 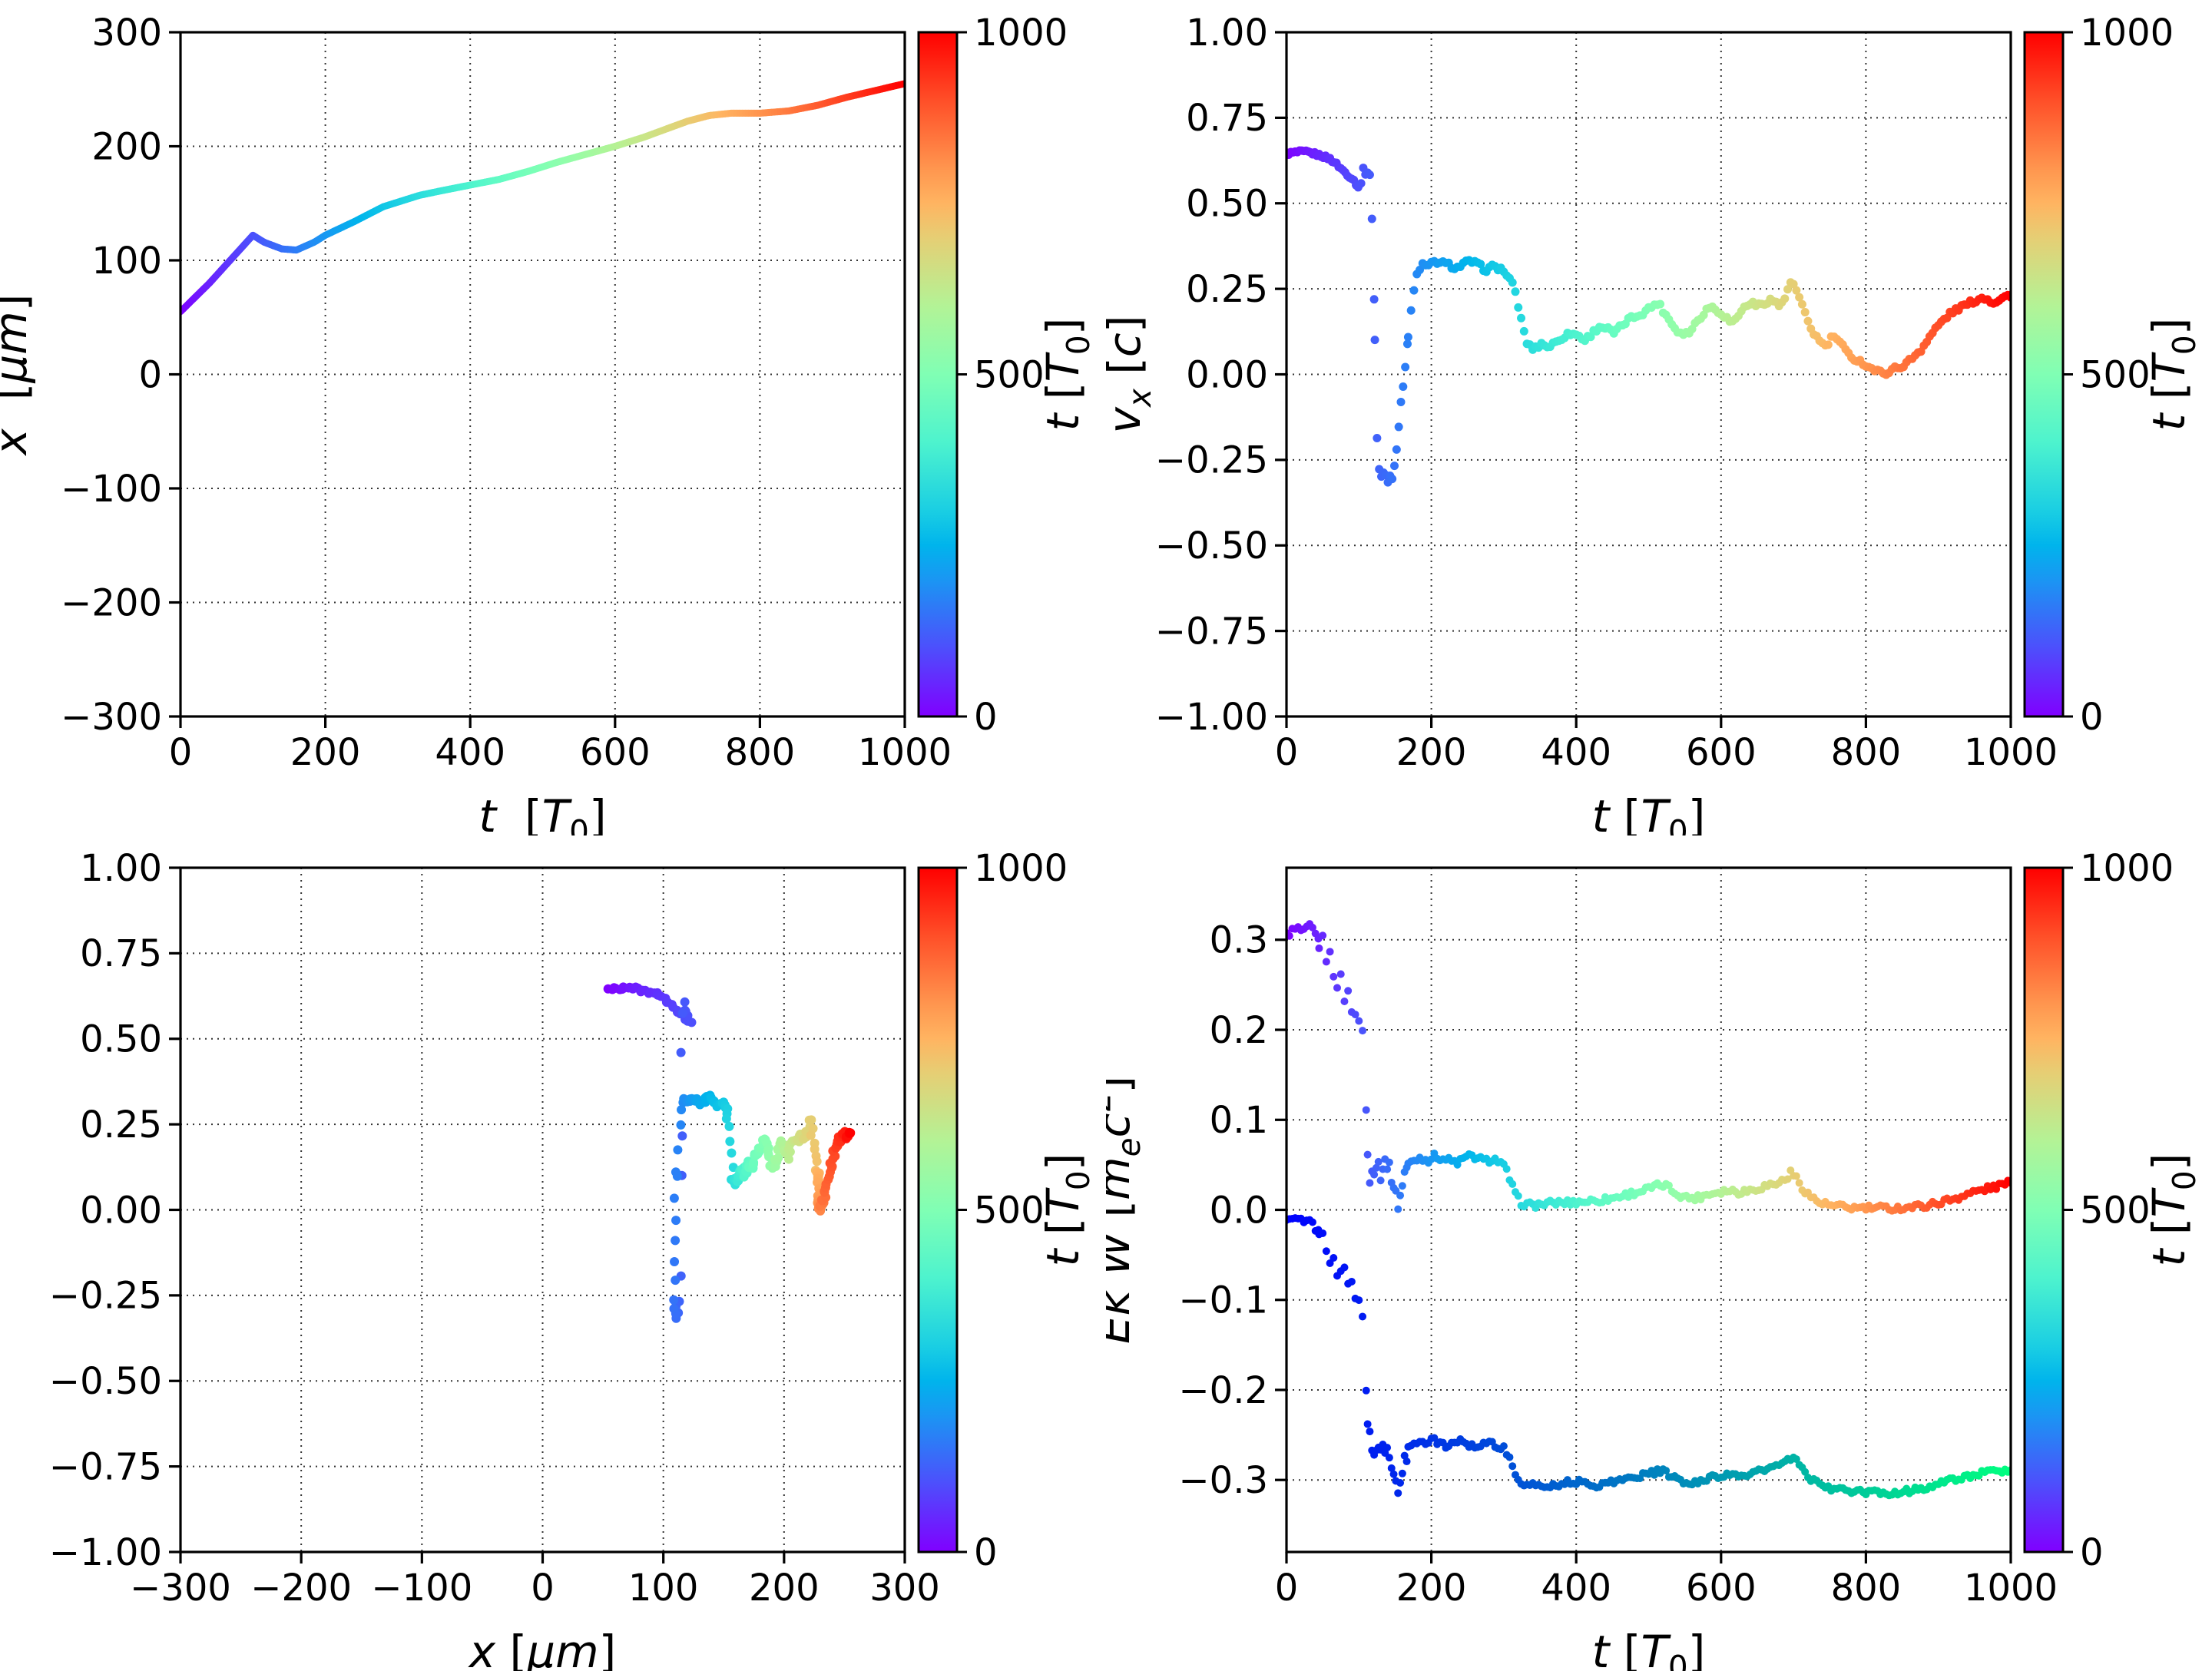 I want to click on y-tick-label: −0.2, so click(x=1223, y=1390).